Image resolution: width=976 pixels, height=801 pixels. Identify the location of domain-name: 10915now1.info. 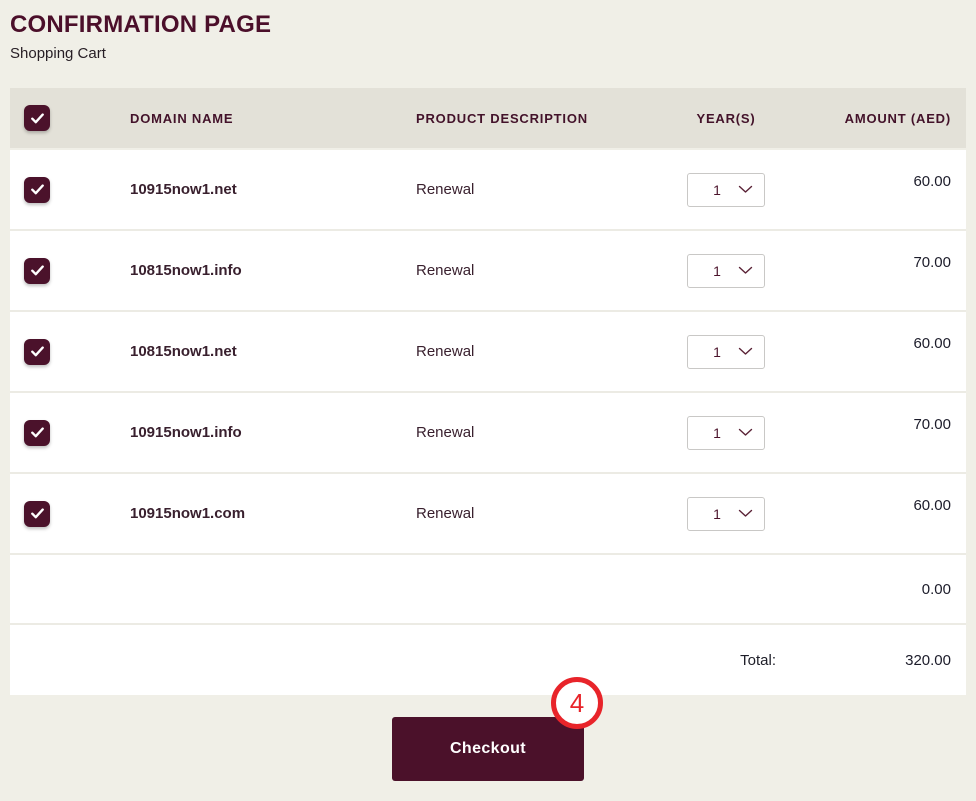
(186, 432).